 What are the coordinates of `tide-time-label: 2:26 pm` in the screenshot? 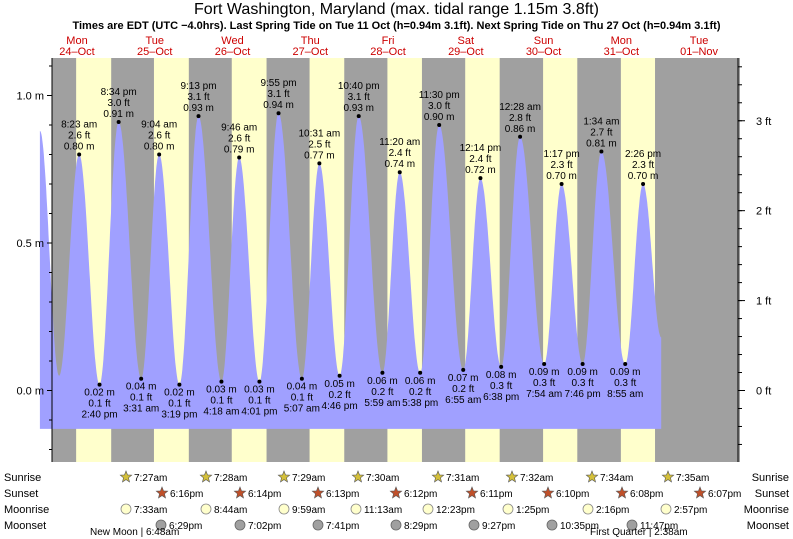 It's located at (643, 154).